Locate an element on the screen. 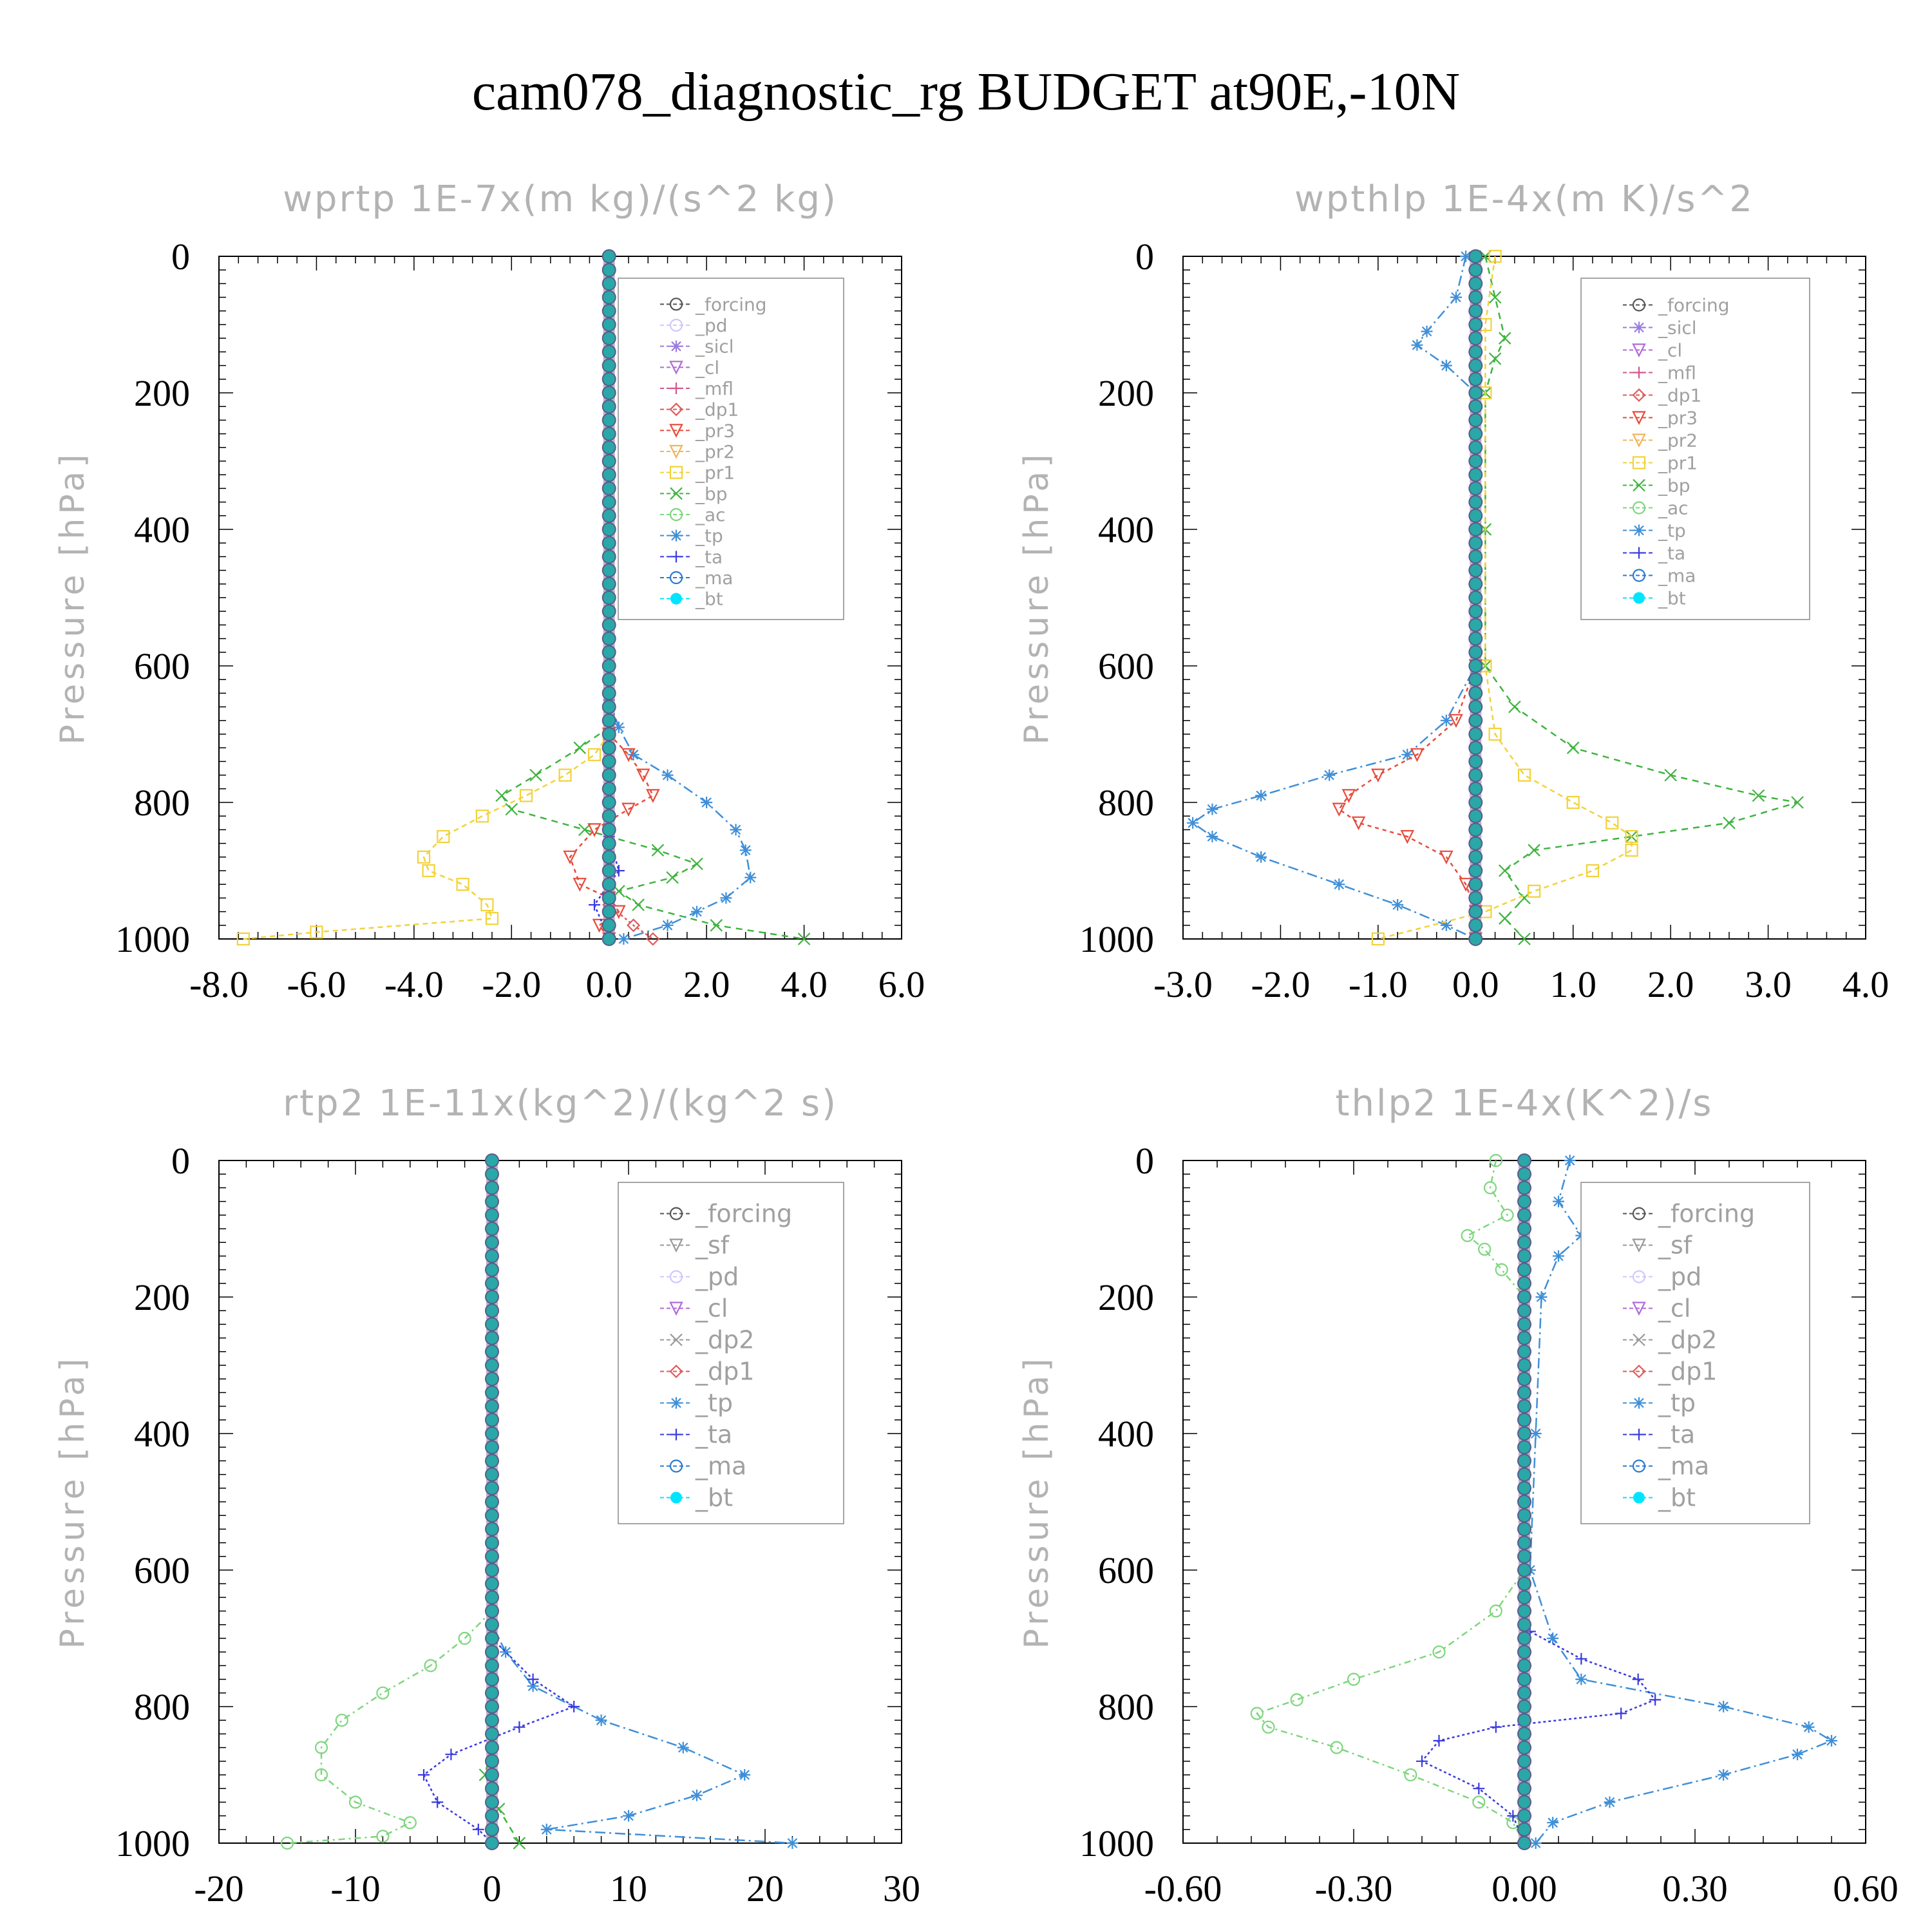  series-ta is located at coordinates (1539, 1737).